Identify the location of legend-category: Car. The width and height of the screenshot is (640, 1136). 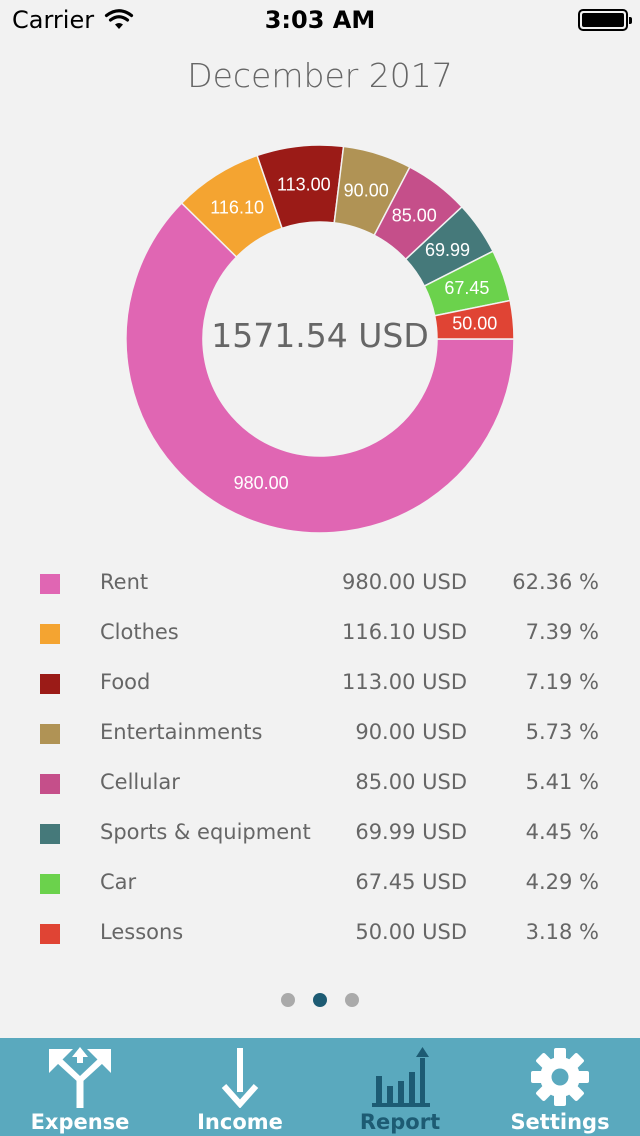
(118, 882).